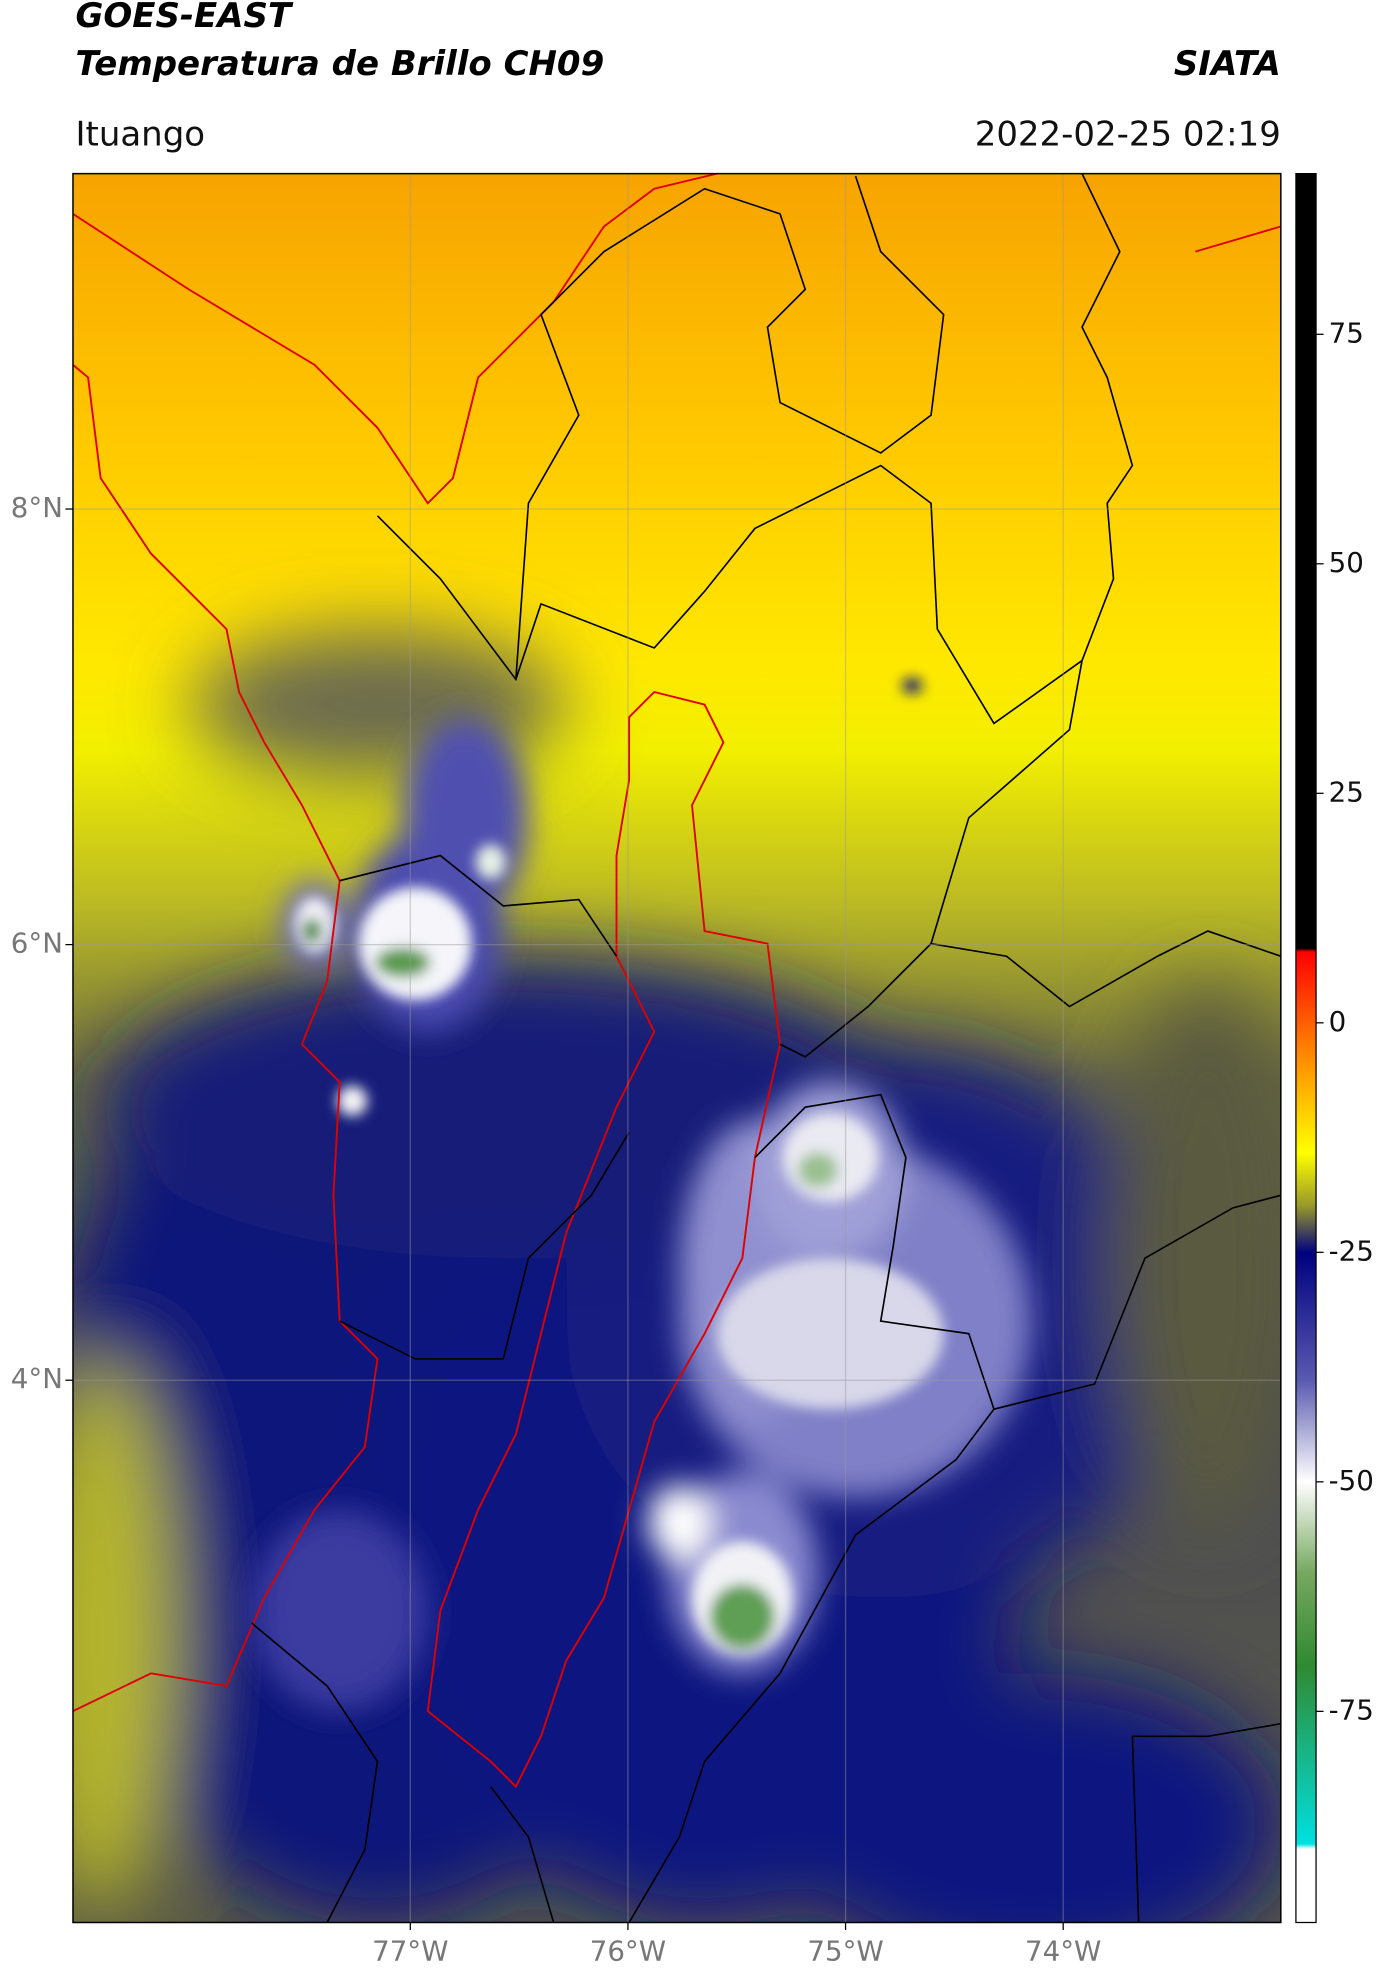 This screenshot has height=1981, width=1384. What do you see at coordinates (1338, 1021) in the screenshot?
I see `colorbar-tick-label: 0` at bounding box center [1338, 1021].